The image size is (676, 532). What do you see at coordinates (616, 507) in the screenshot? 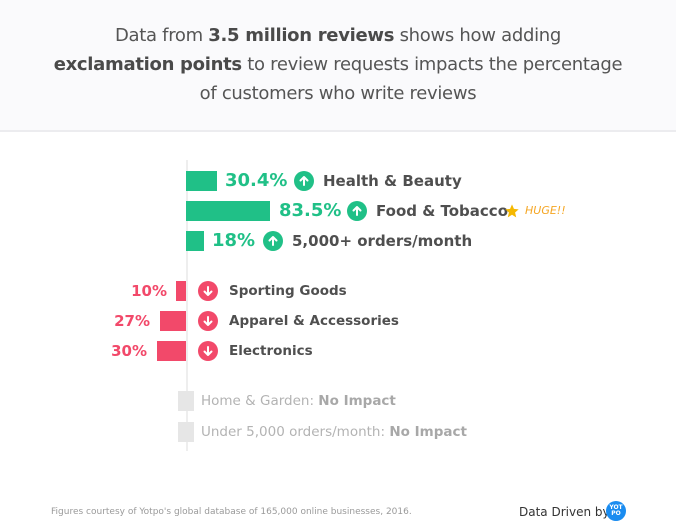
I see `logo-line: YOT` at bounding box center [616, 507].